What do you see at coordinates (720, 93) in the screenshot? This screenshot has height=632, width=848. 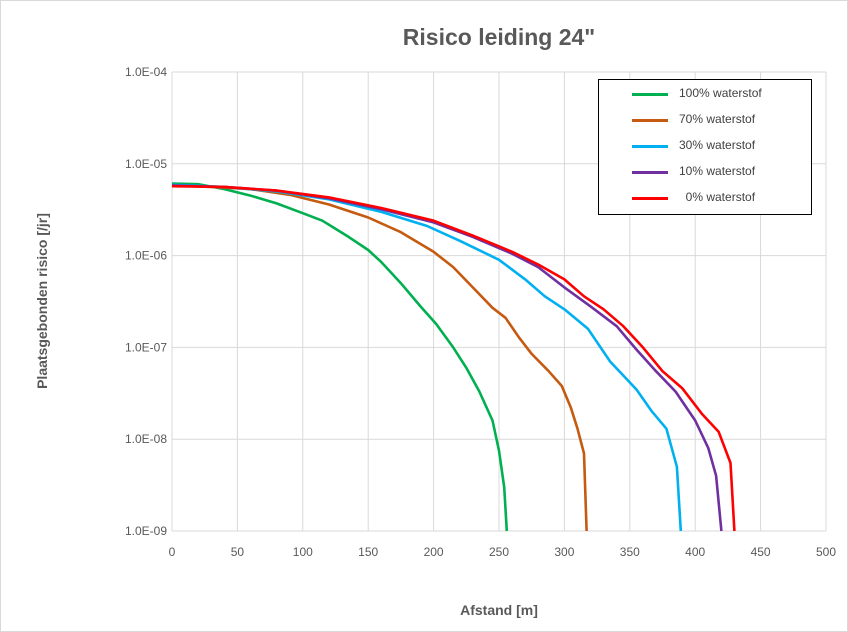 I see `legend-label: 100% waterstof` at bounding box center [720, 93].